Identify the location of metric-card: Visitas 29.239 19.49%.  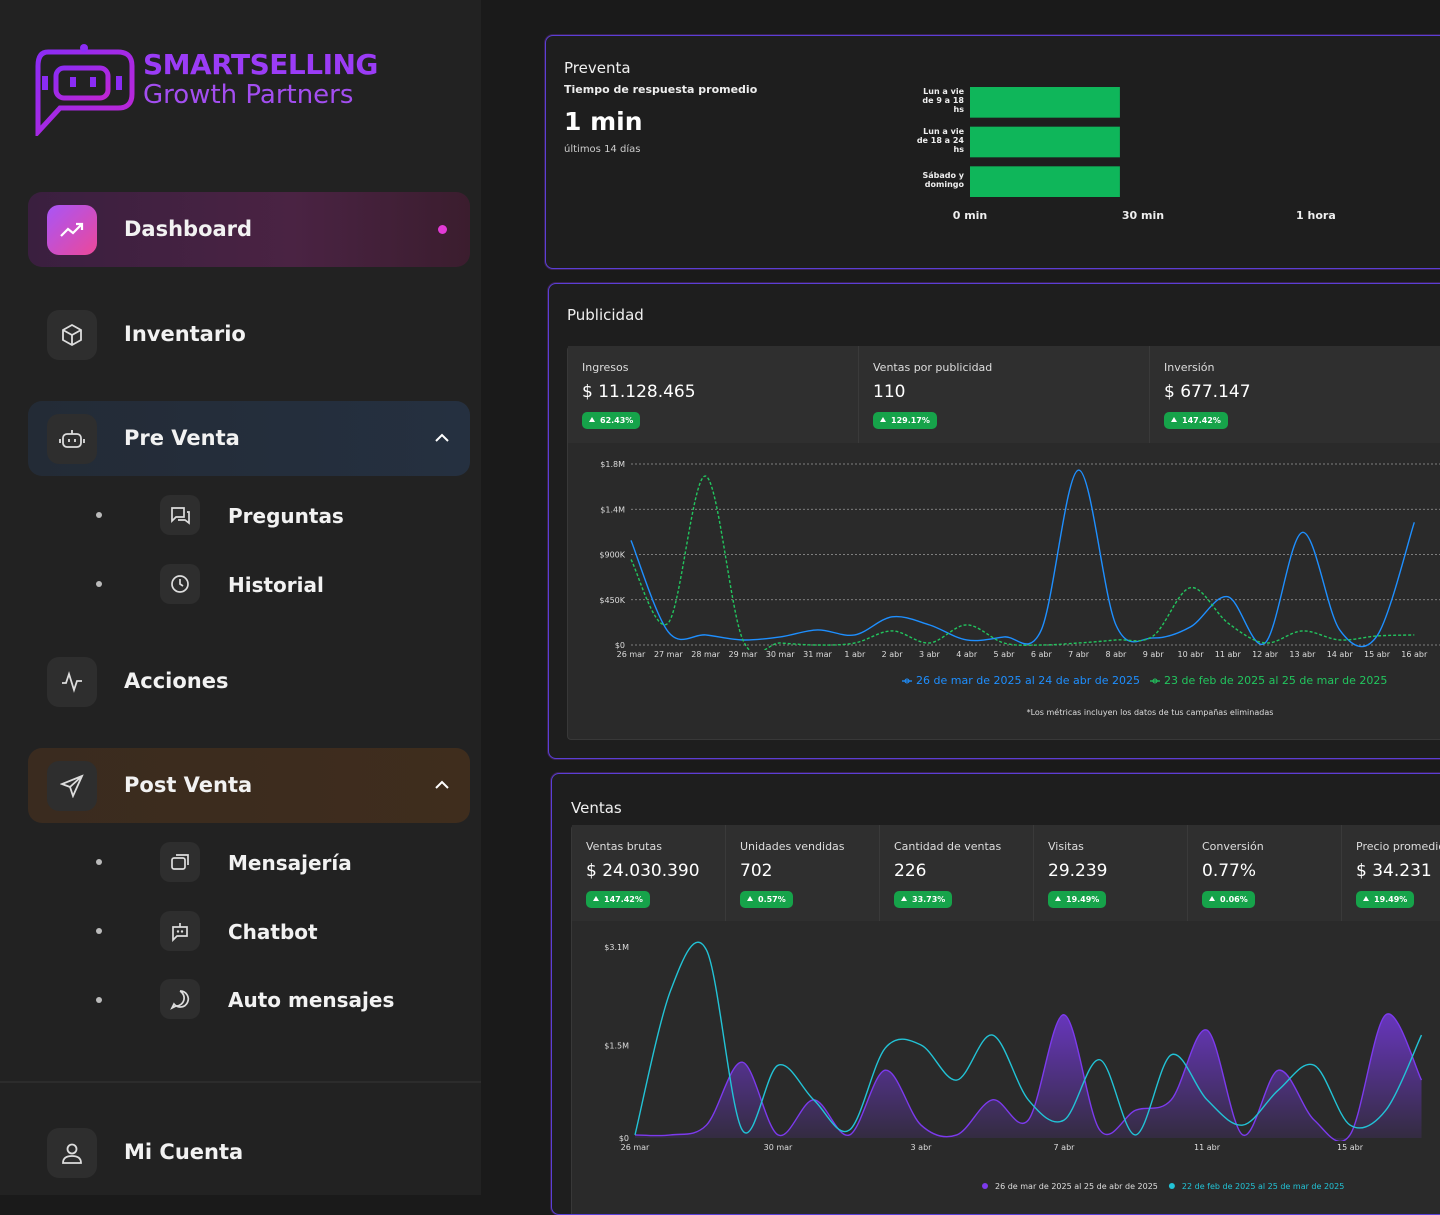
(1111, 873).